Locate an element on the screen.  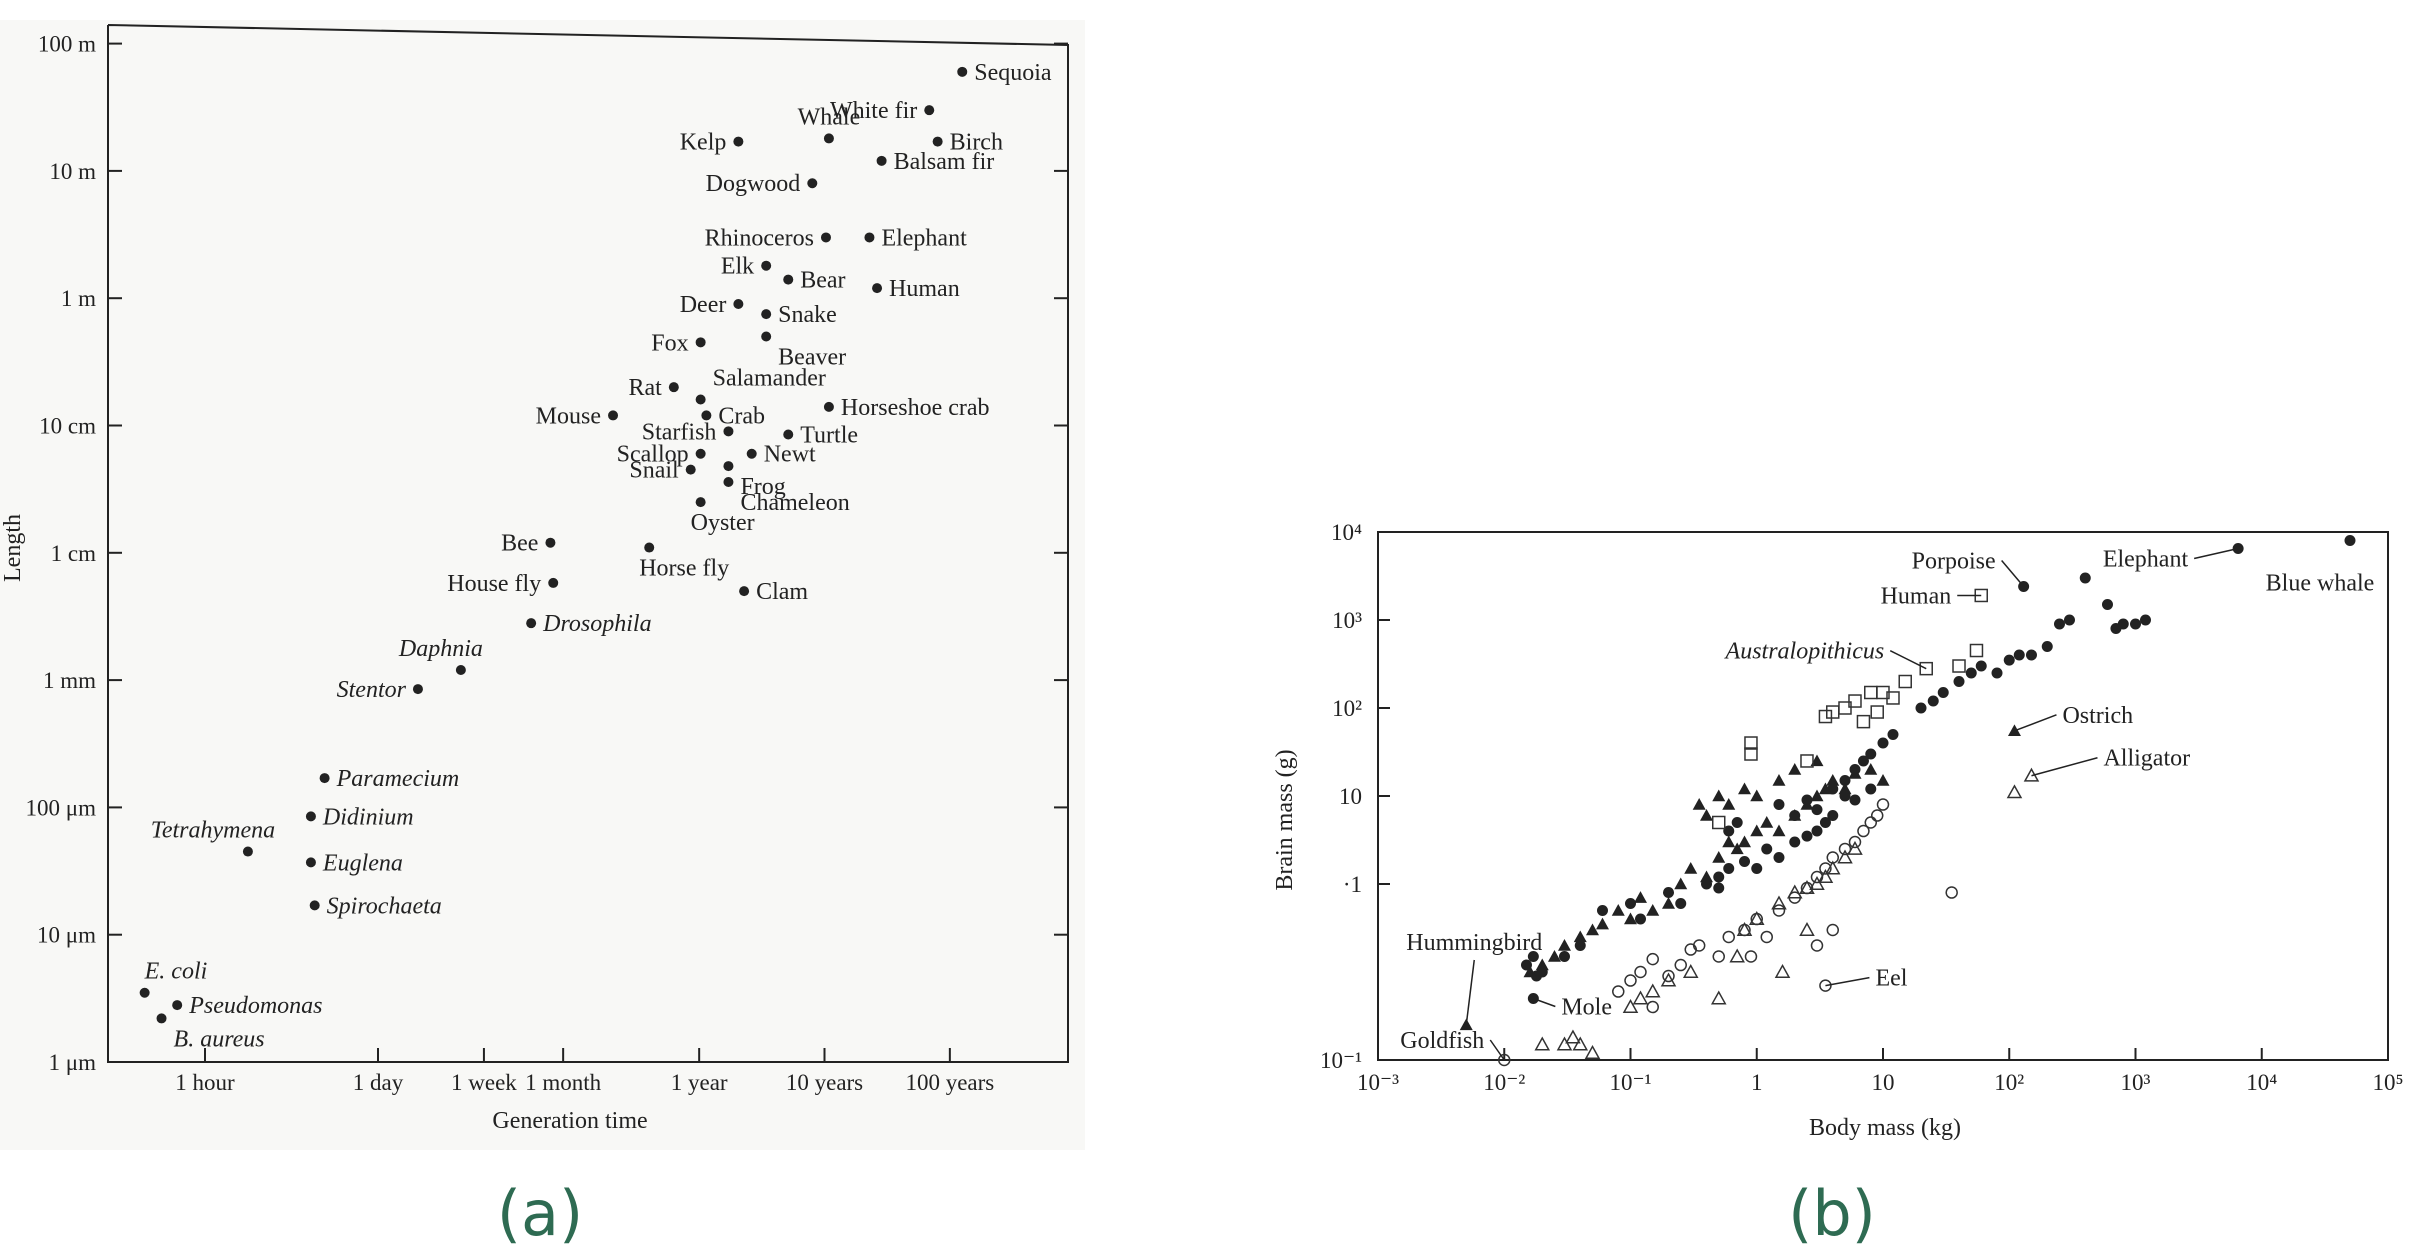
chart-a-y-tick-label: 1 mm is located at coordinates (69, 680).